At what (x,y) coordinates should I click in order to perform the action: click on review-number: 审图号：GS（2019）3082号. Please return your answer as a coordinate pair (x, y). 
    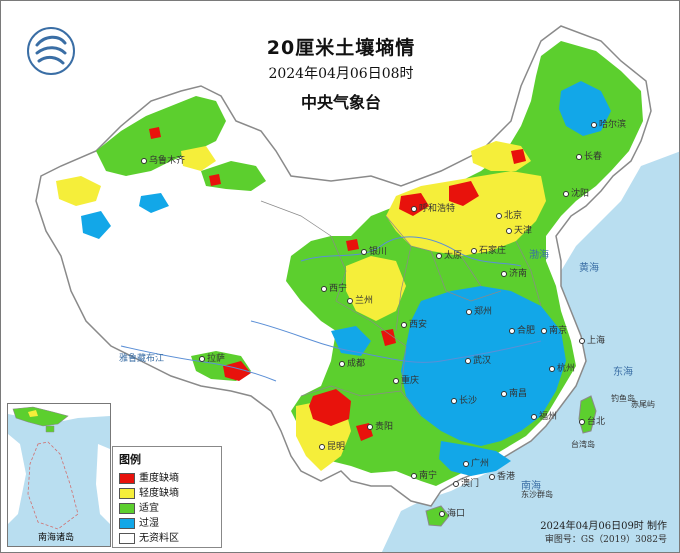
    Looking at the image, I should click on (605, 540).